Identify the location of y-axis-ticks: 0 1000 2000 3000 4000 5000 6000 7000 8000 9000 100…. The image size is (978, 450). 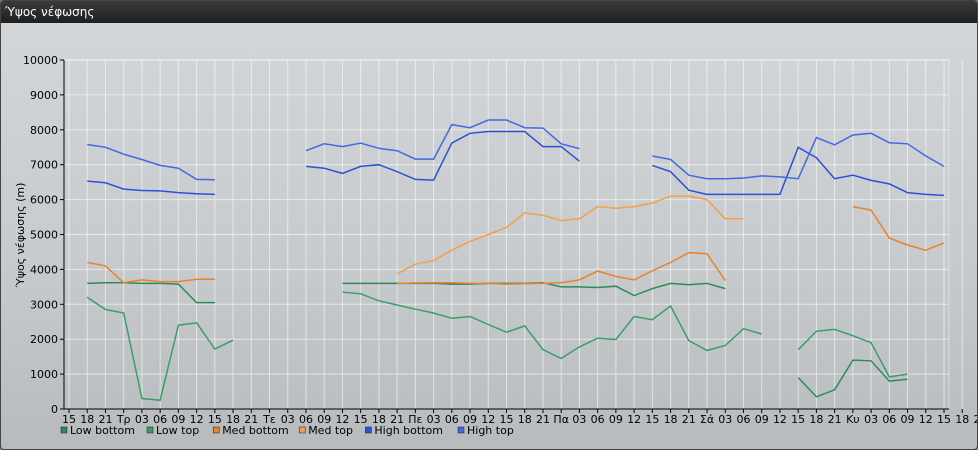
(43, 235).